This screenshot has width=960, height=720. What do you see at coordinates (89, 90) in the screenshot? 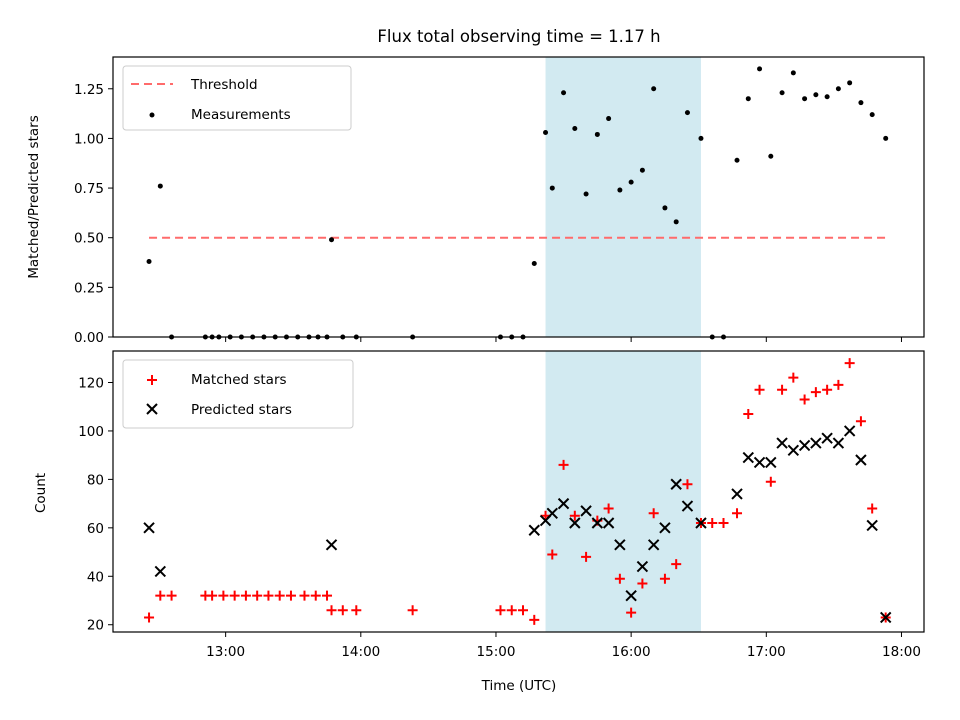
I see `top-ytick-label: 1.25` at bounding box center [89, 90].